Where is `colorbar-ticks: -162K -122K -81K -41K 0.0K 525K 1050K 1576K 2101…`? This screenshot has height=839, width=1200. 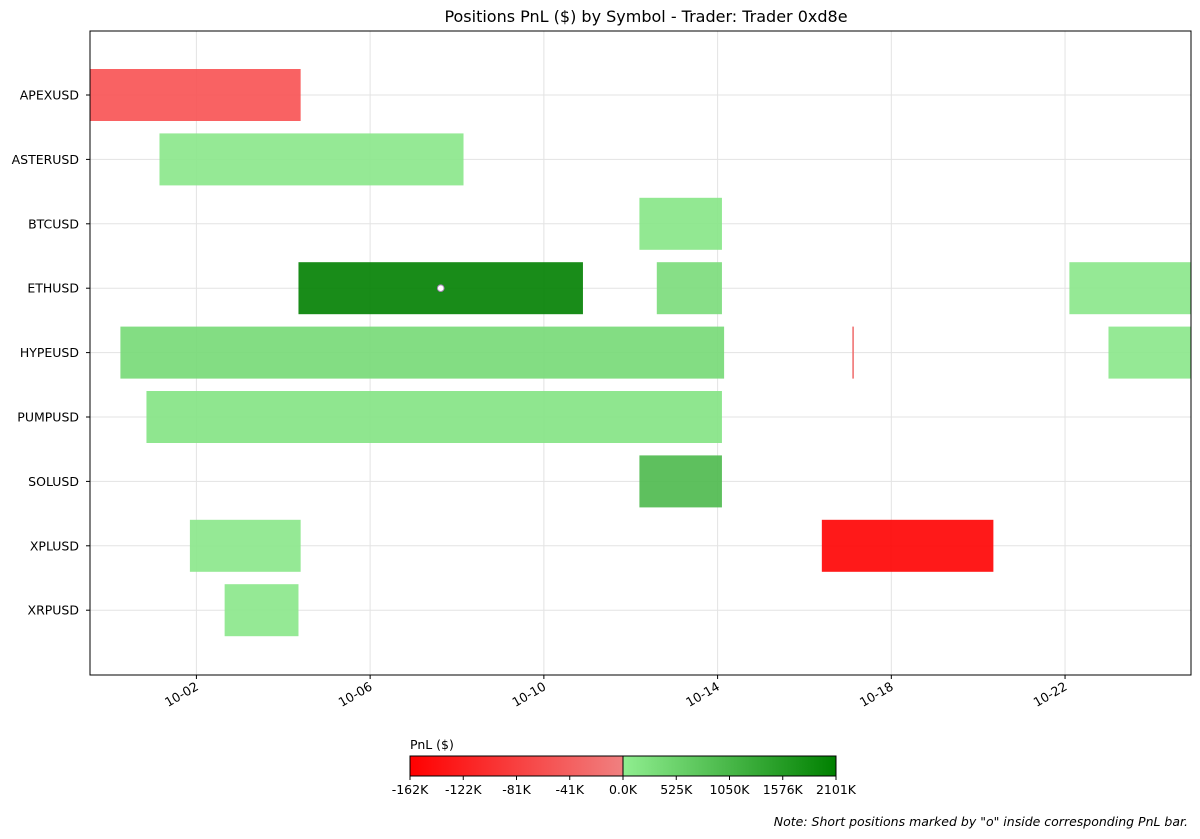 colorbar-ticks: -162K -122K -81K -41K 0.0K 525K 1050K 1576K 2101… is located at coordinates (624, 786).